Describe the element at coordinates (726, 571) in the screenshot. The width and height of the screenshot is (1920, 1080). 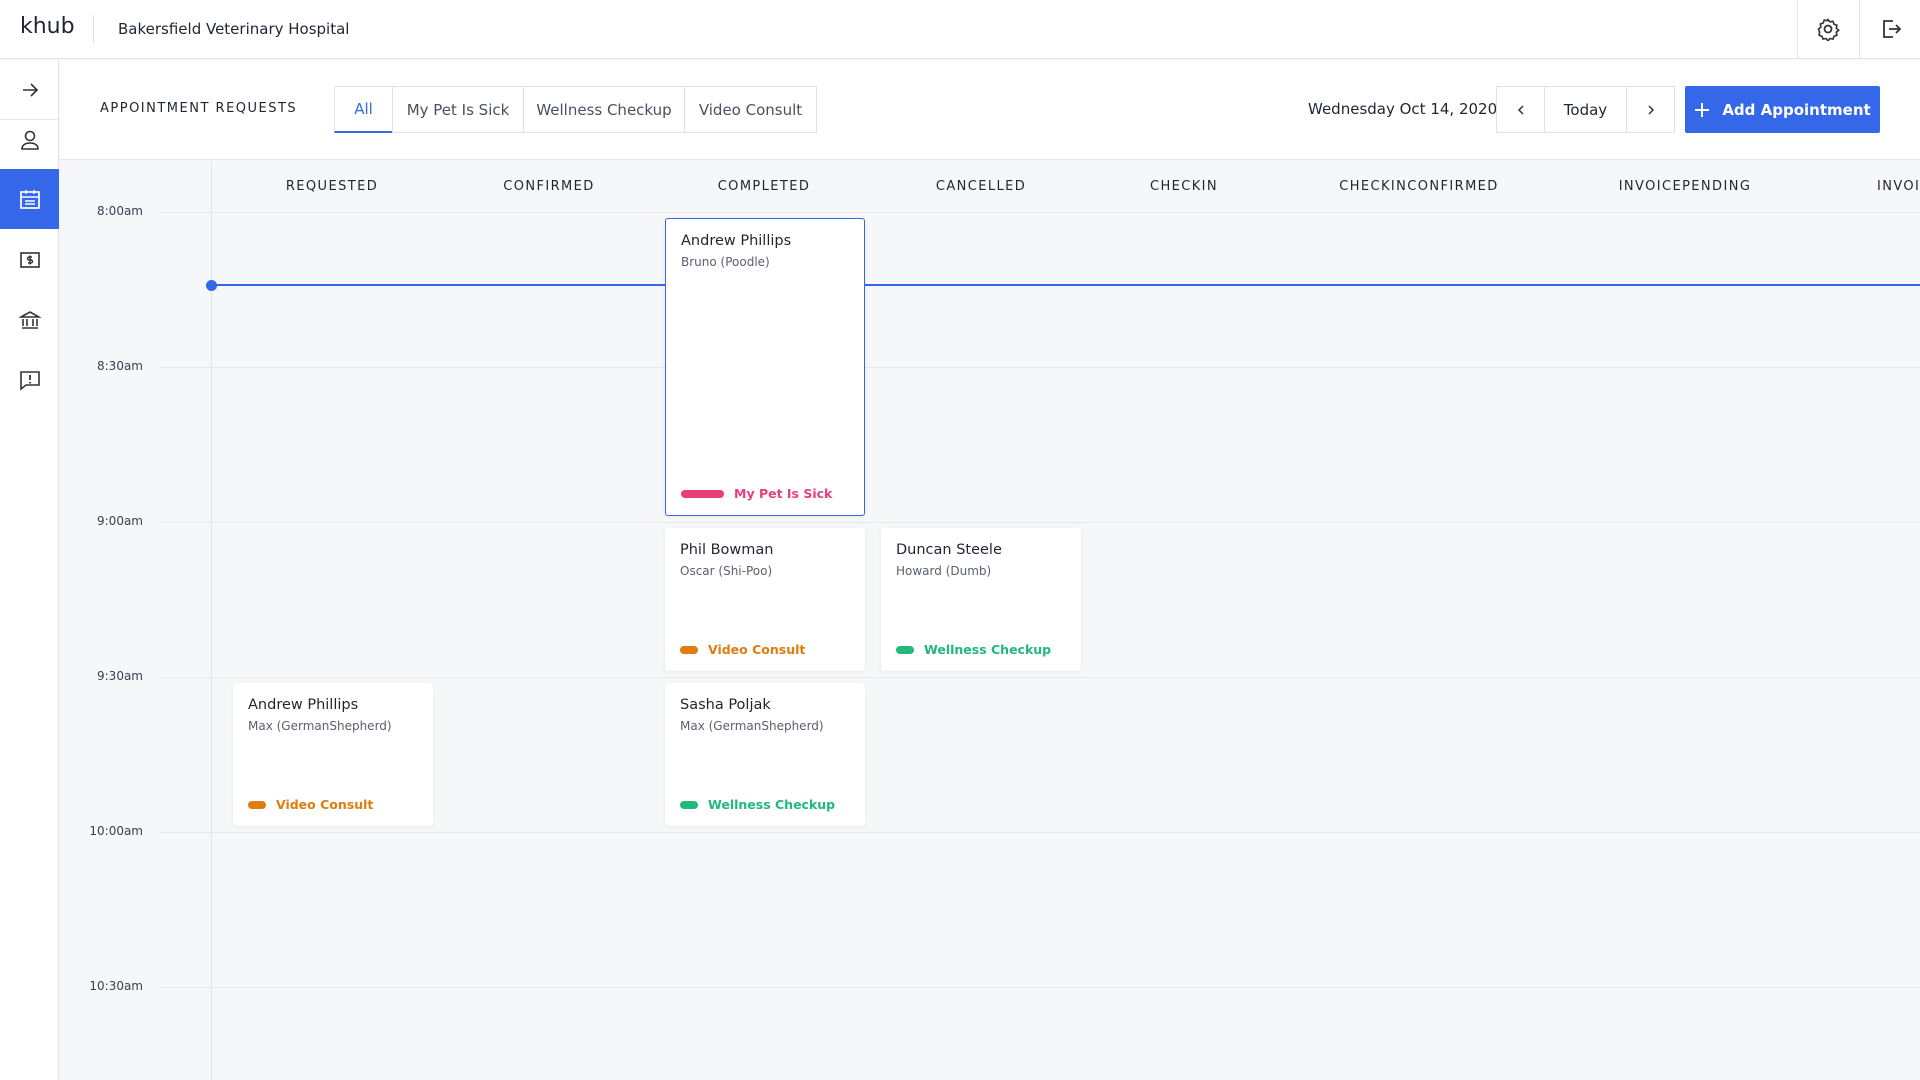
I see `pet-name: Oscar (Shi-Poo)` at that location.